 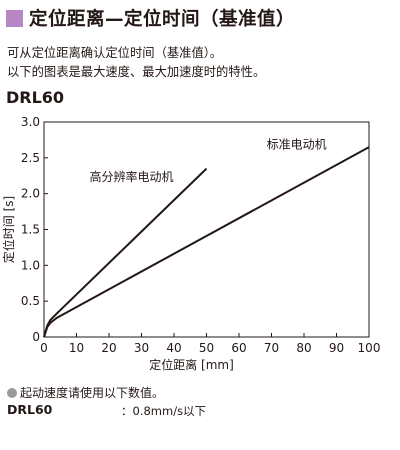 What do you see at coordinates (30, 122) in the screenshot?
I see `y-tick-label: 3.0` at bounding box center [30, 122].